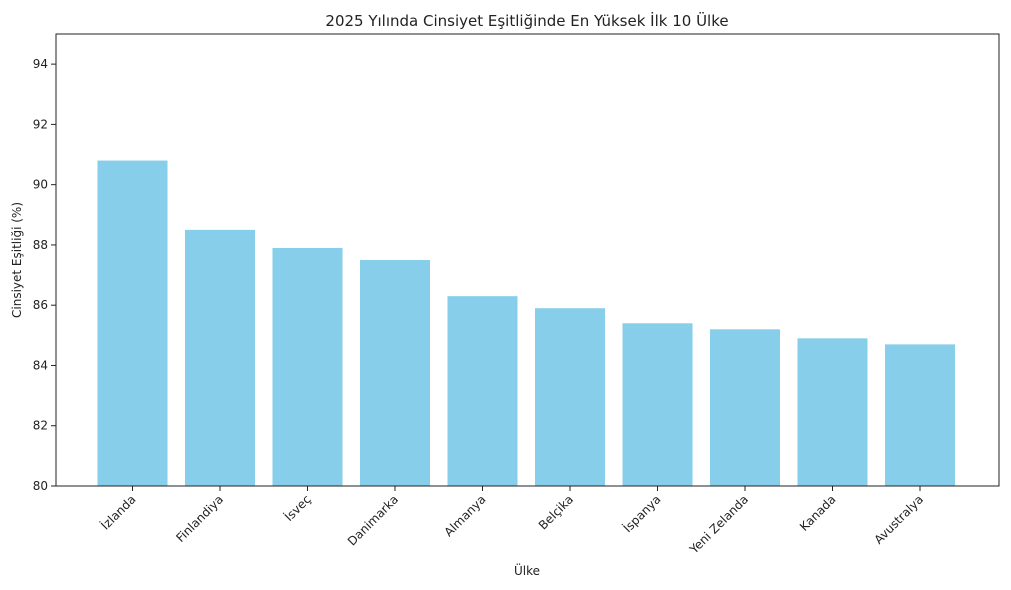 This screenshot has width=1011, height=590. Describe the element at coordinates (40, 245) in the screenshot. I see `y-tick-label: 88` at that location.